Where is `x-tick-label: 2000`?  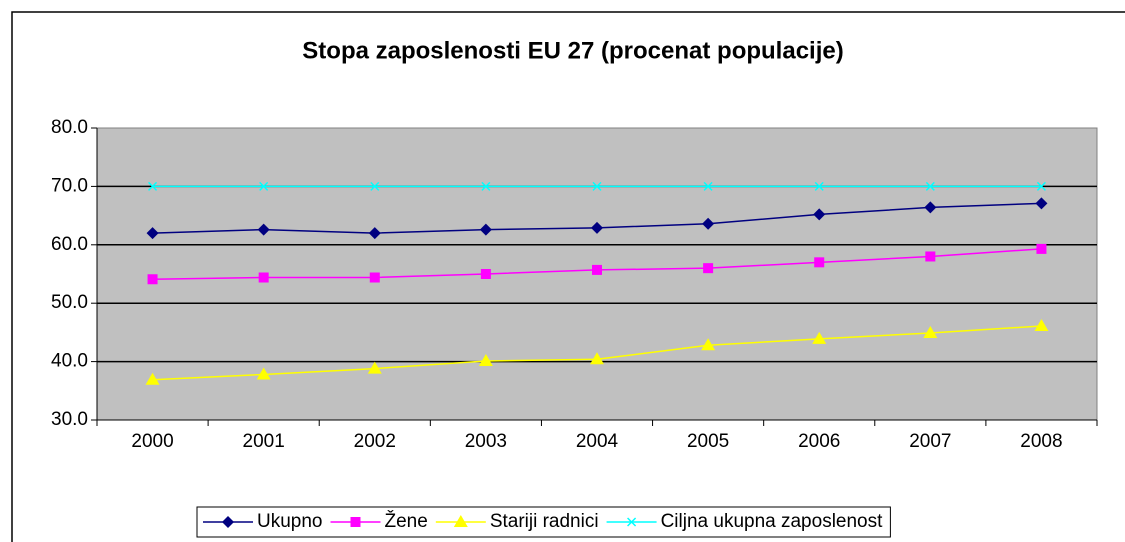 x-tick-label: 2000 is located at coordinates (152, 441).